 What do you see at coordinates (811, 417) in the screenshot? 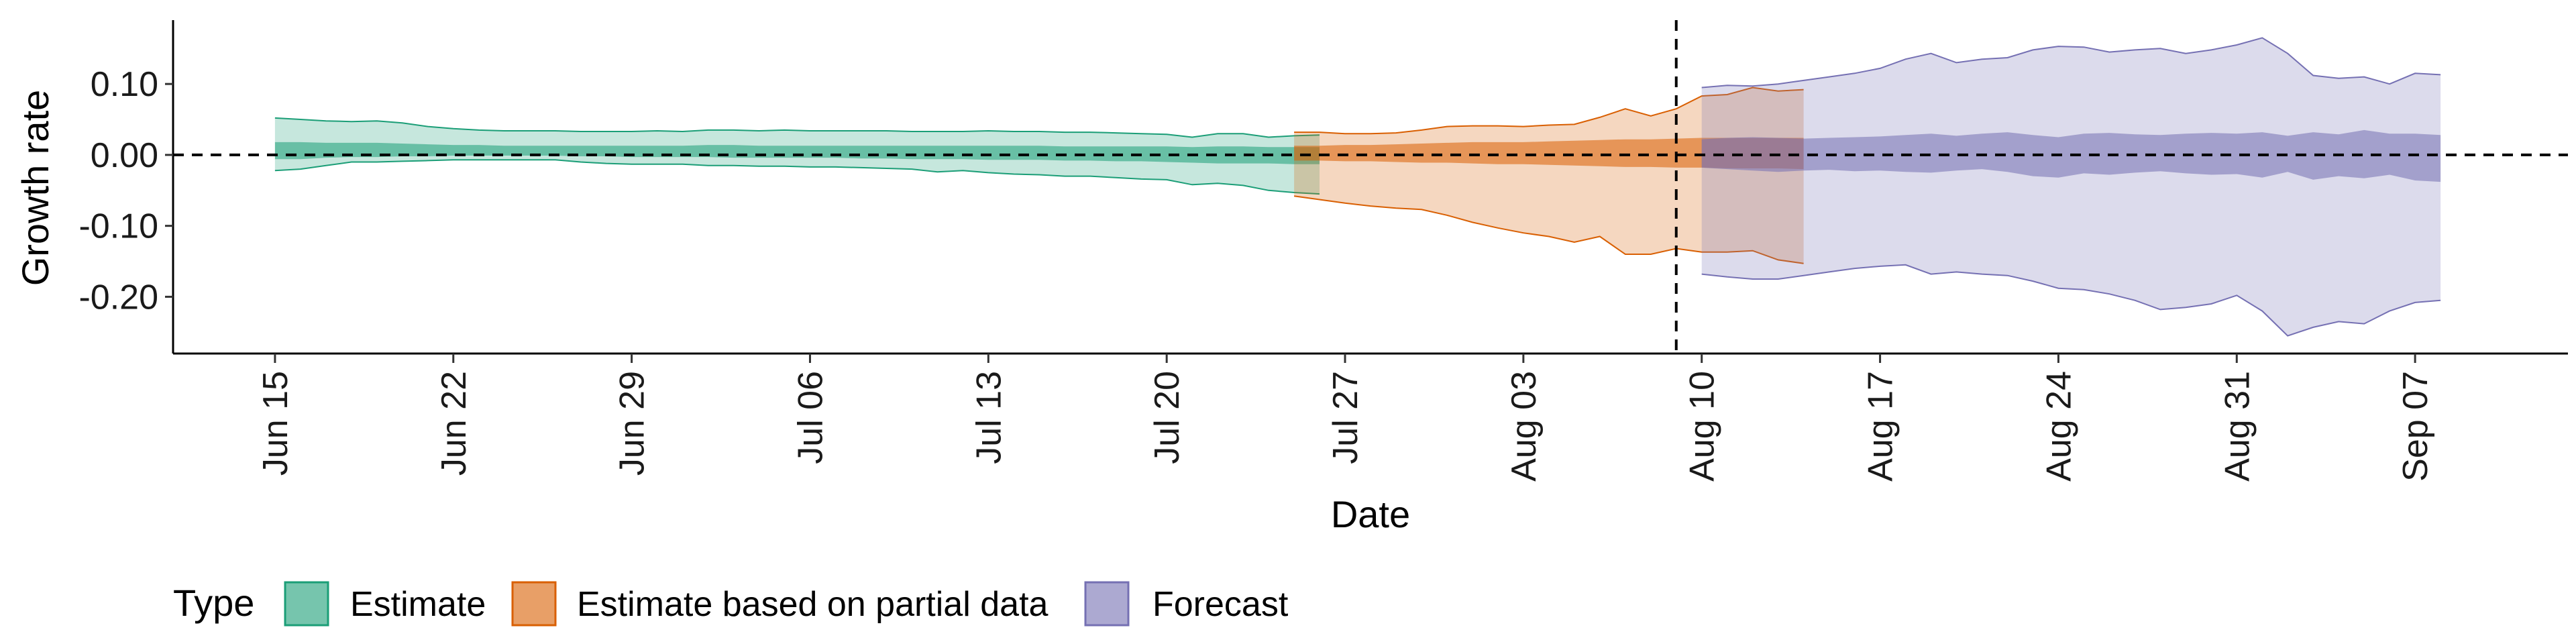
I see `x-tick-label: Jul 06` at bounding box center [811, 417].